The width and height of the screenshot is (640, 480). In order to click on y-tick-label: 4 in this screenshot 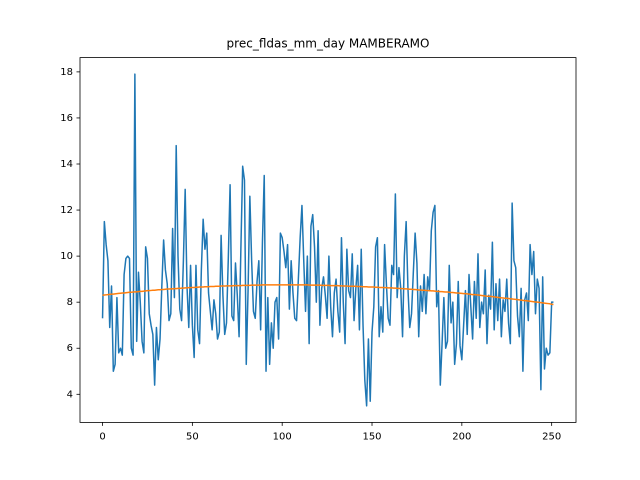, I will do `click(70, 394)`.